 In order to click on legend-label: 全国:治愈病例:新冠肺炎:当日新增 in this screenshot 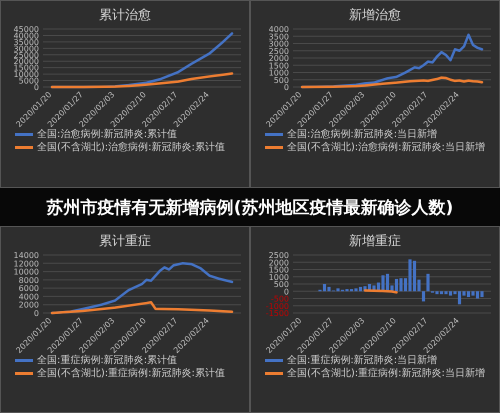, I will do `click(362, 134)`.